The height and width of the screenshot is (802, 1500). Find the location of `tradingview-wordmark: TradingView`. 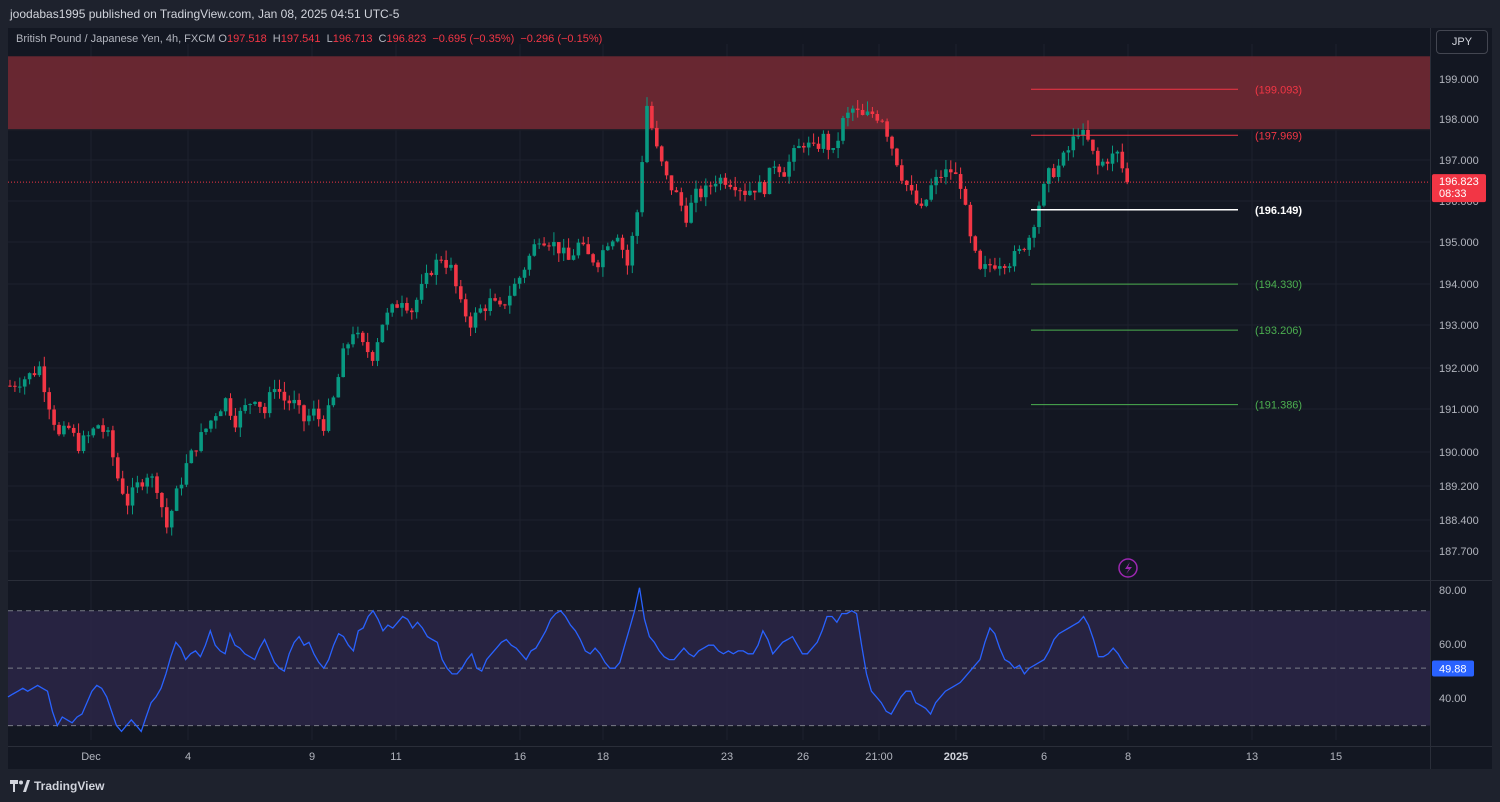

tradingview-wordmark: TradingView is located at coordinates (69, 786).